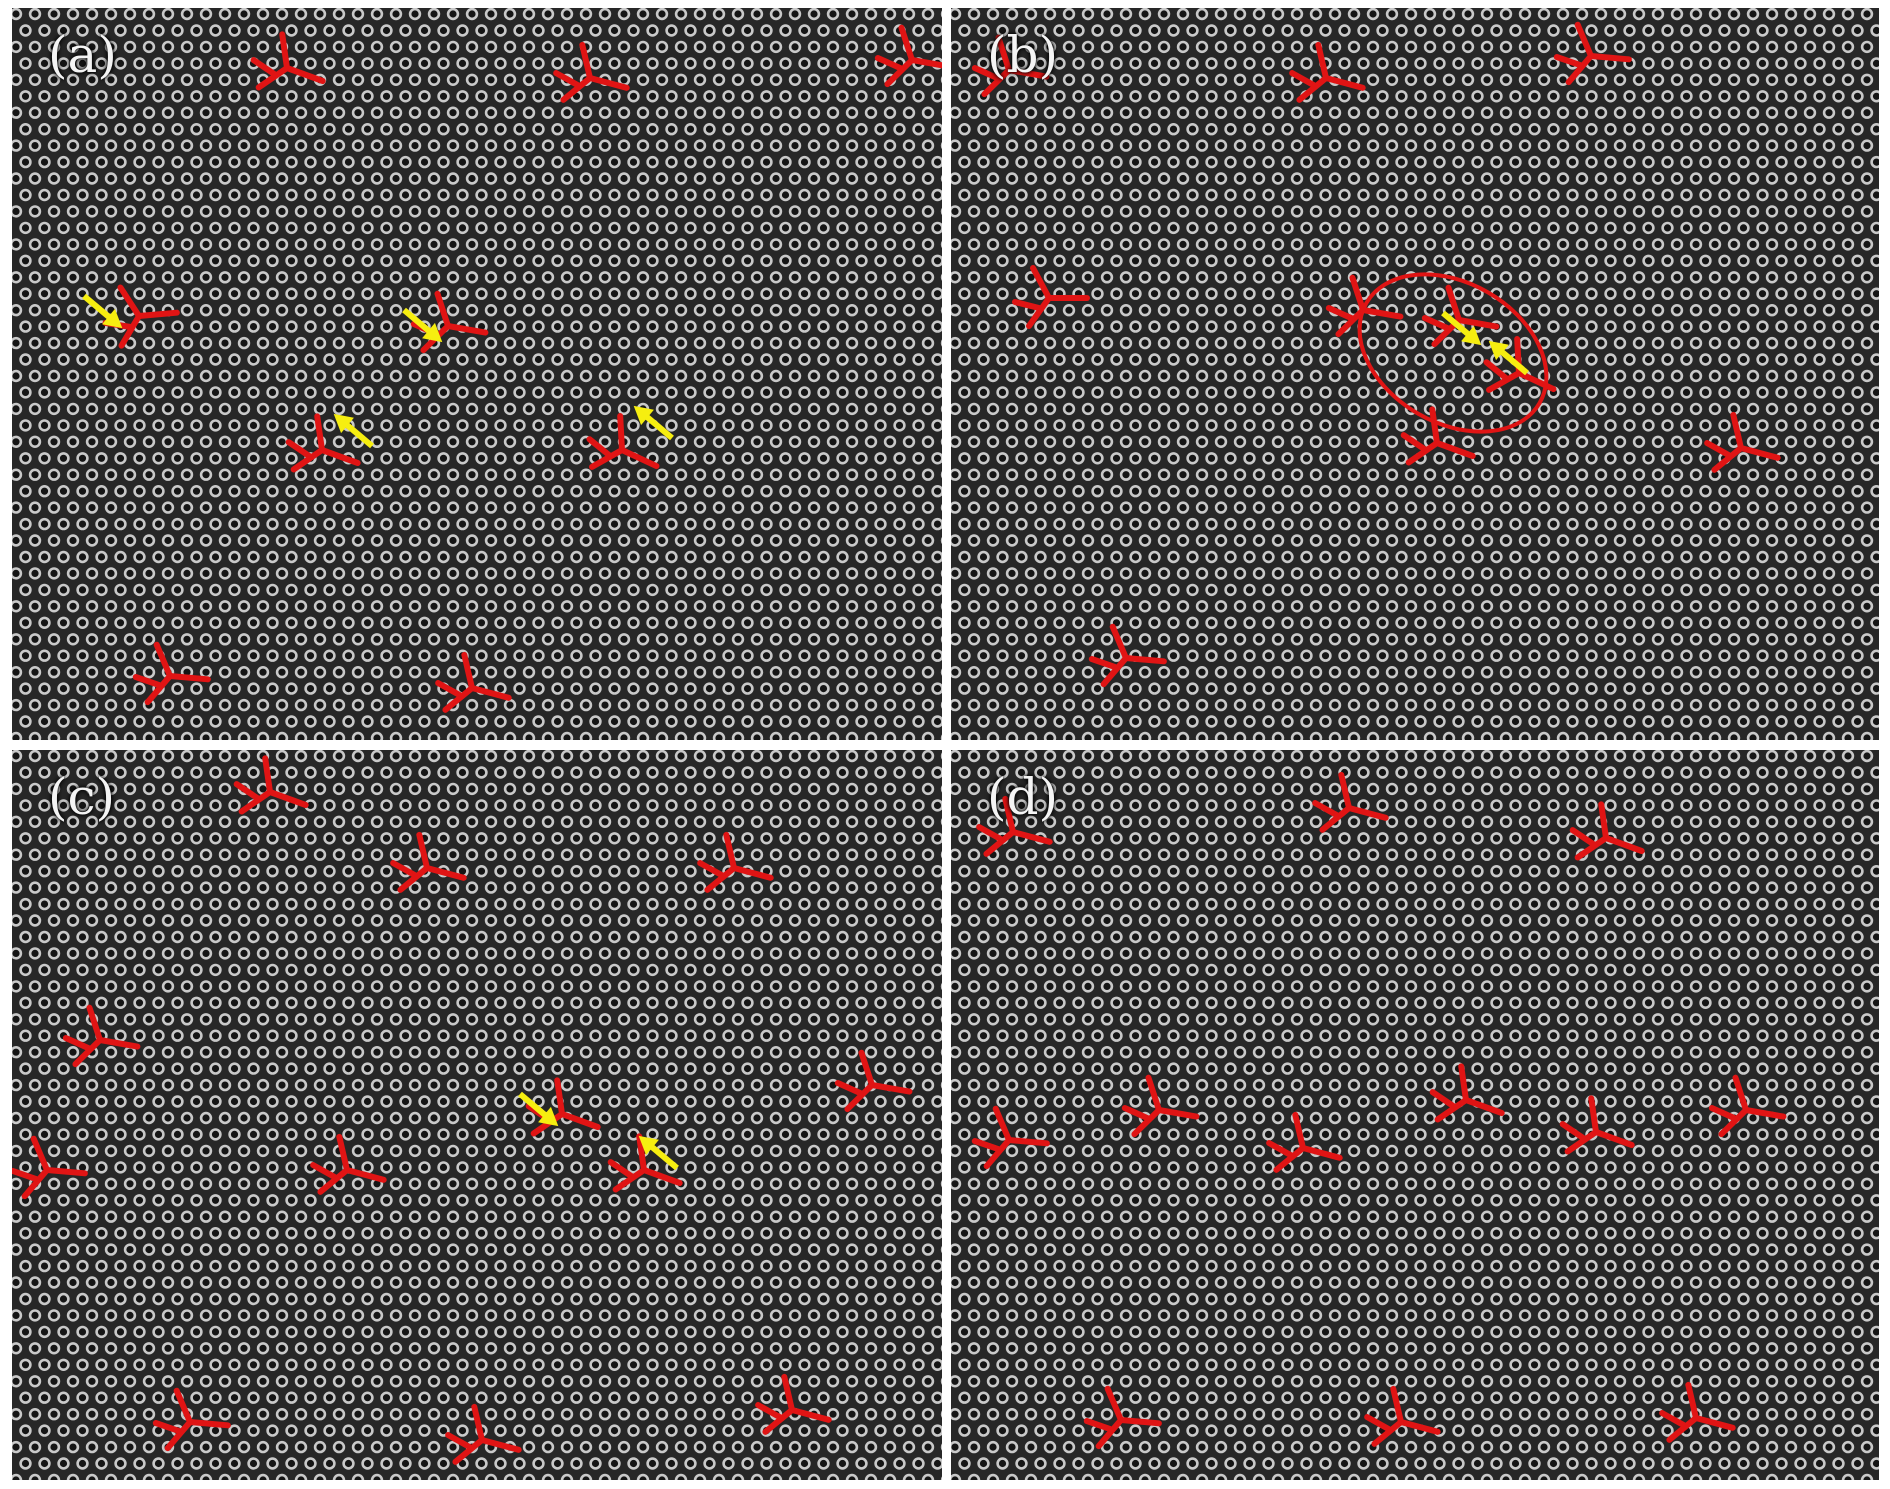  I want to click on panel-label-c: (c), so click(81, 797).